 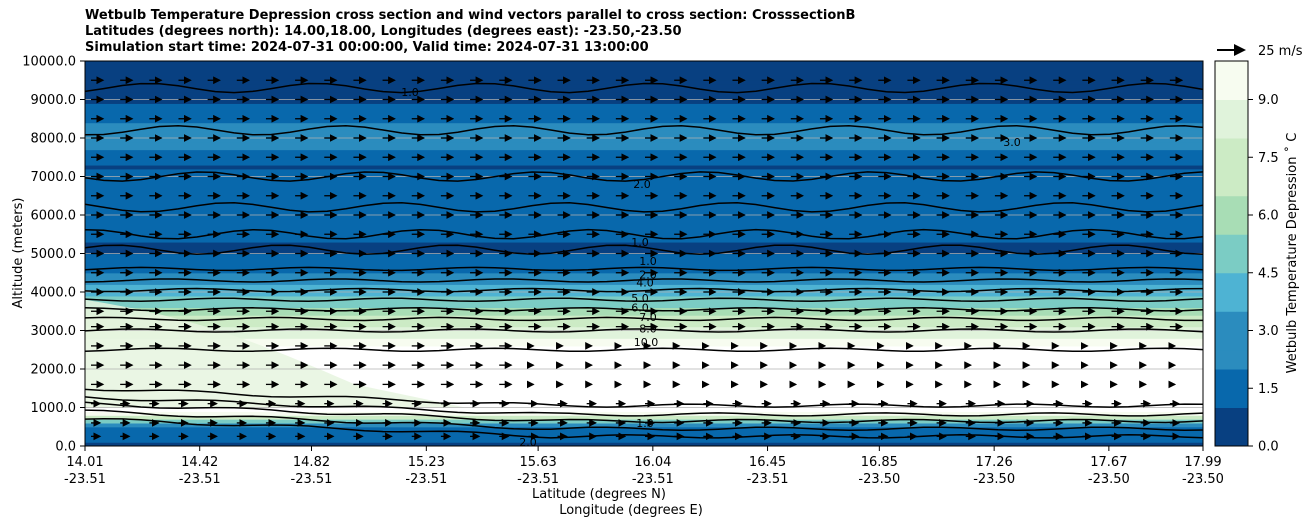 What do you see at coordinates (199, 462) in the screenshot?
I see `x-tick-label-lat: 14.42` at bounding box center [199, 462].